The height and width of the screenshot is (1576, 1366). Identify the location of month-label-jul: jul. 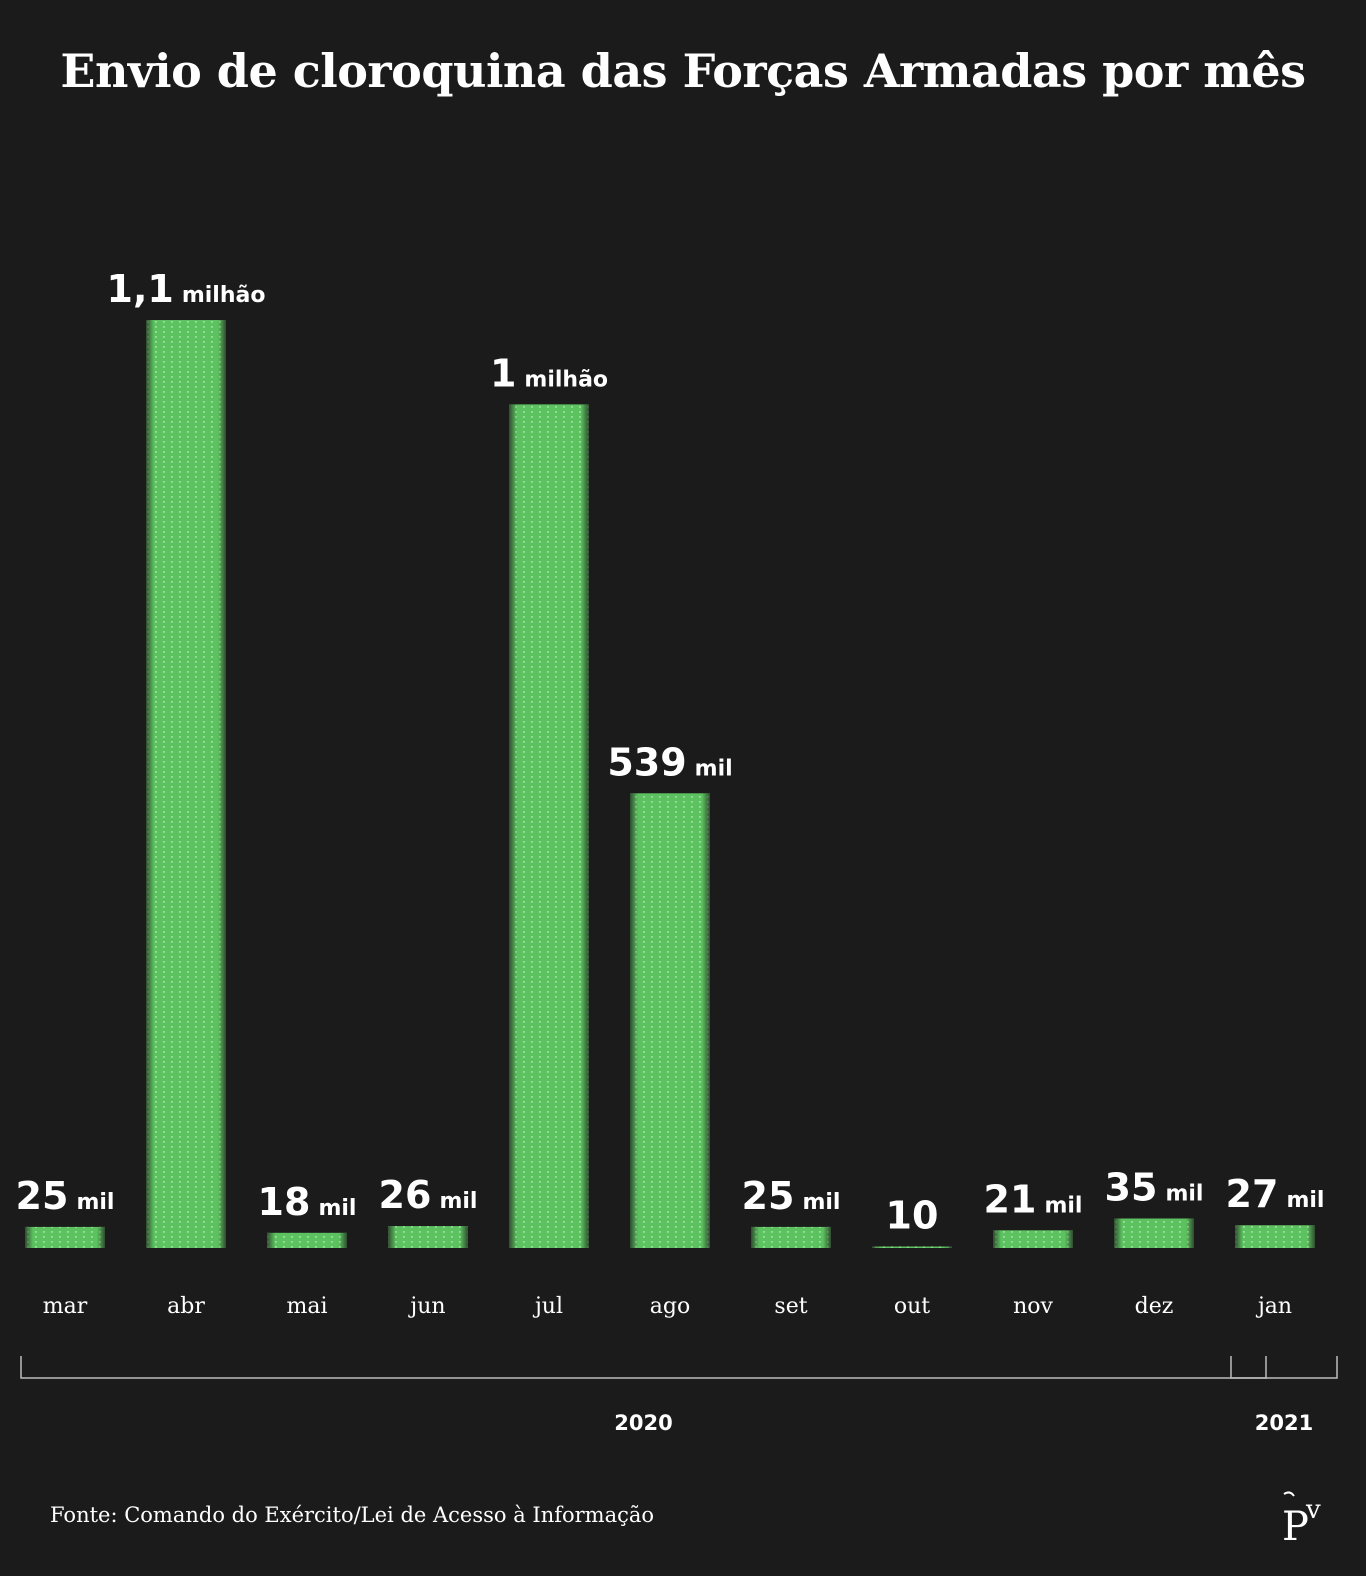
(547, 1306).